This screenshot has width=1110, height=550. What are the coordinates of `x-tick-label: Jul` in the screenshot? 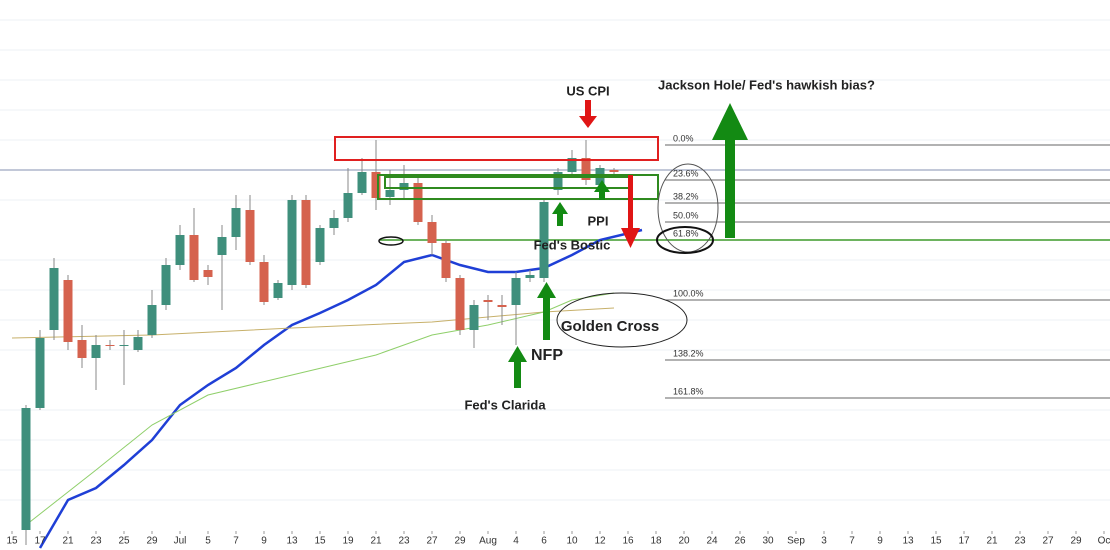 It's located at (180, 541).